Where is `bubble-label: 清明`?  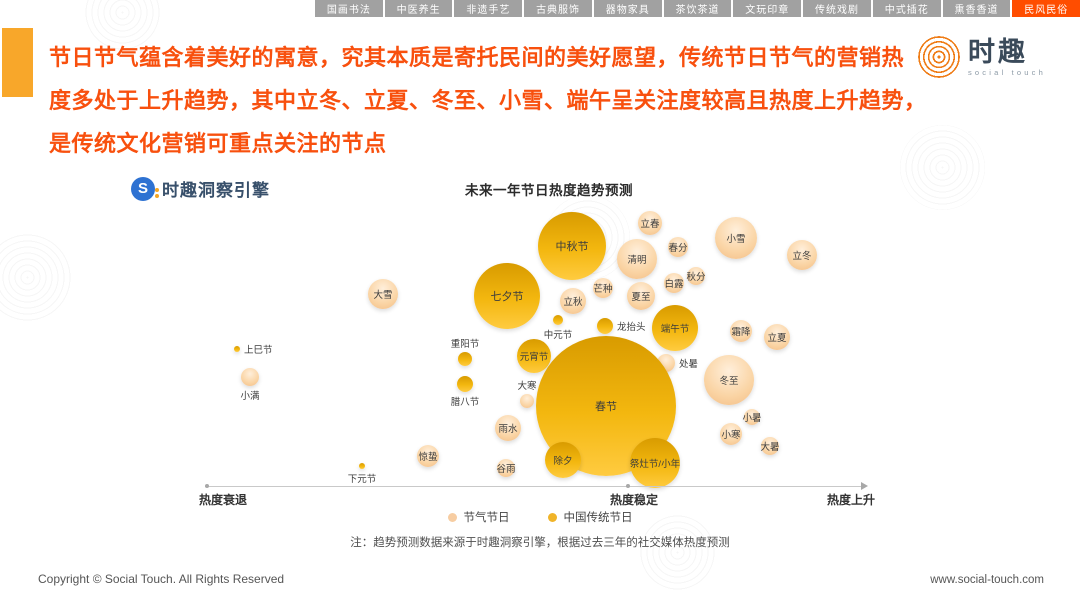
bubble-label: 清明 is located at coordinates (637, 260).